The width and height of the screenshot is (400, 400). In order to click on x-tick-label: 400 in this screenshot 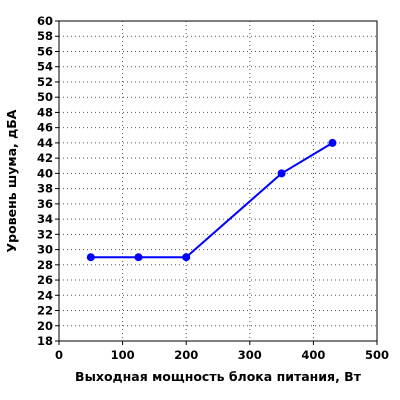, I will do `click(313, 355)`.